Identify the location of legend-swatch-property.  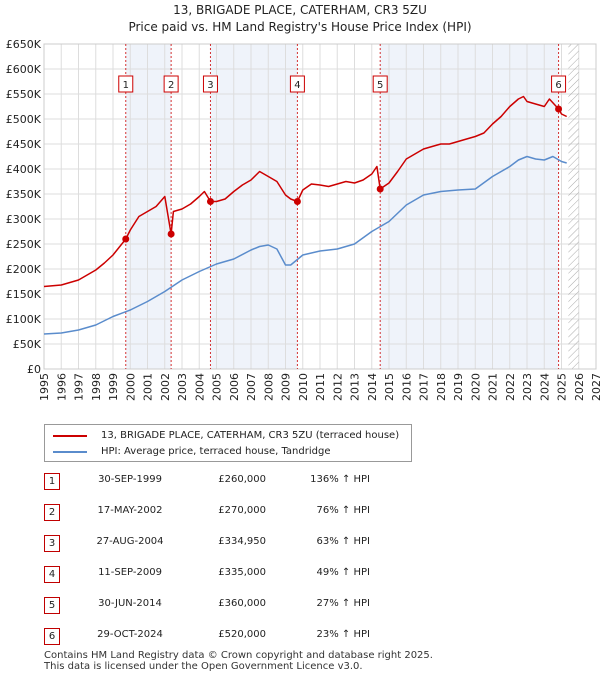
(70, 436).